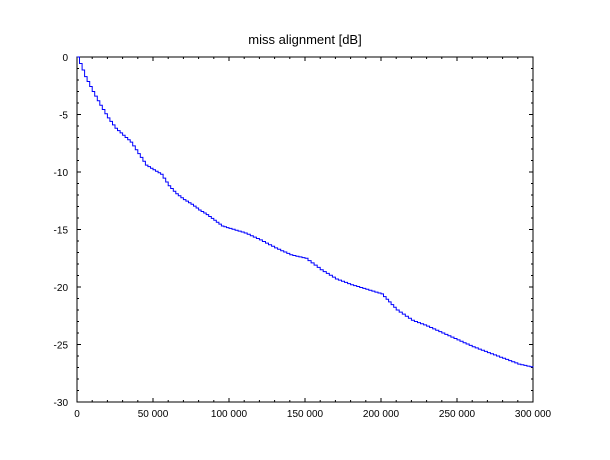  What do you see at coordinates (305, 414) in the screenshot?
I see `x-tick-label: 150 000` at bounding box center [305, 414].